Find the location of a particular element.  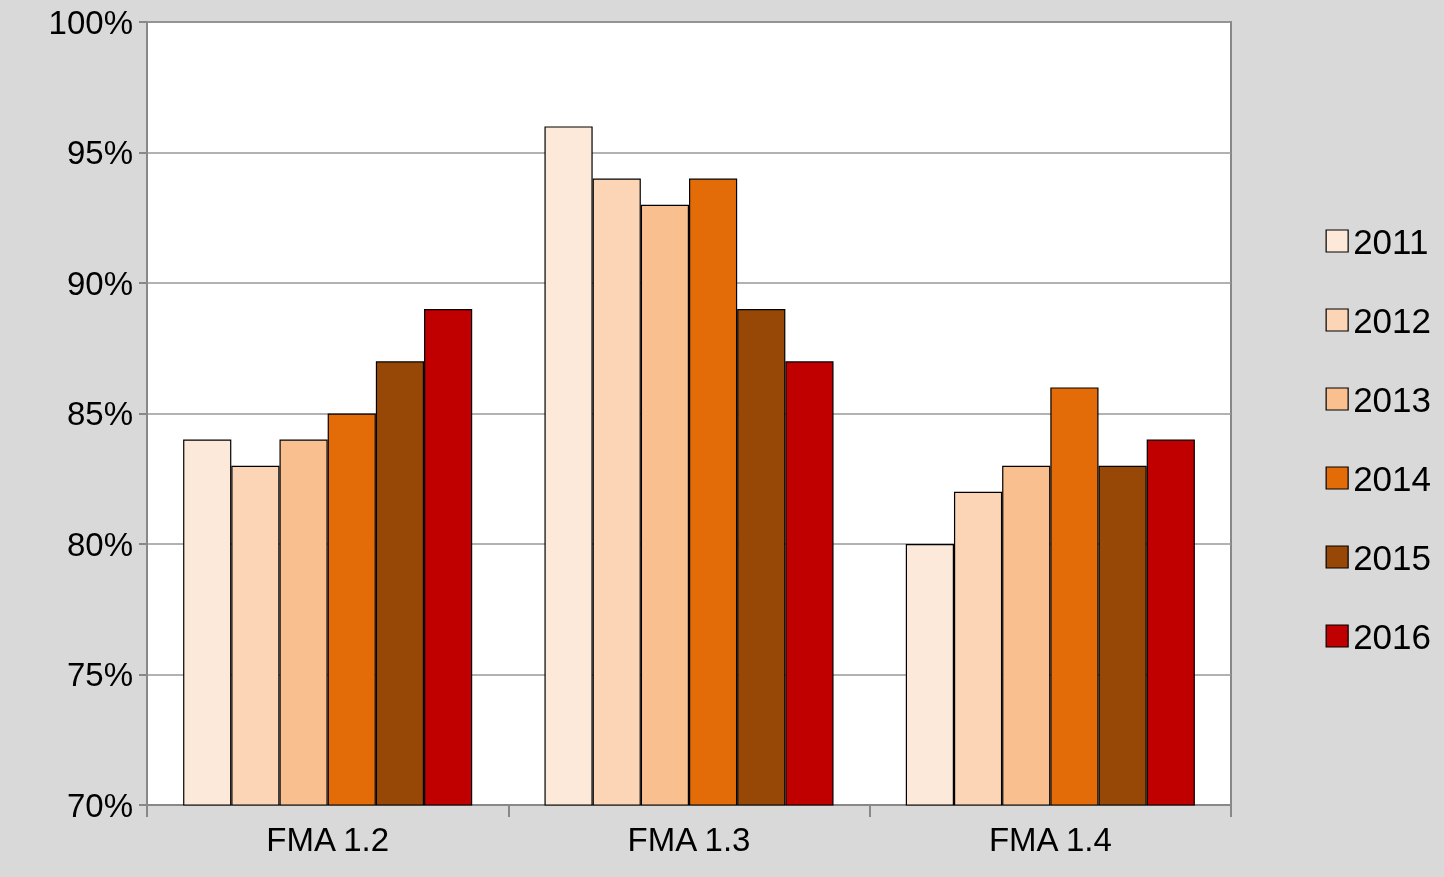

x-tick-label: FMA 1.3 is located at coordinates (689, 839).